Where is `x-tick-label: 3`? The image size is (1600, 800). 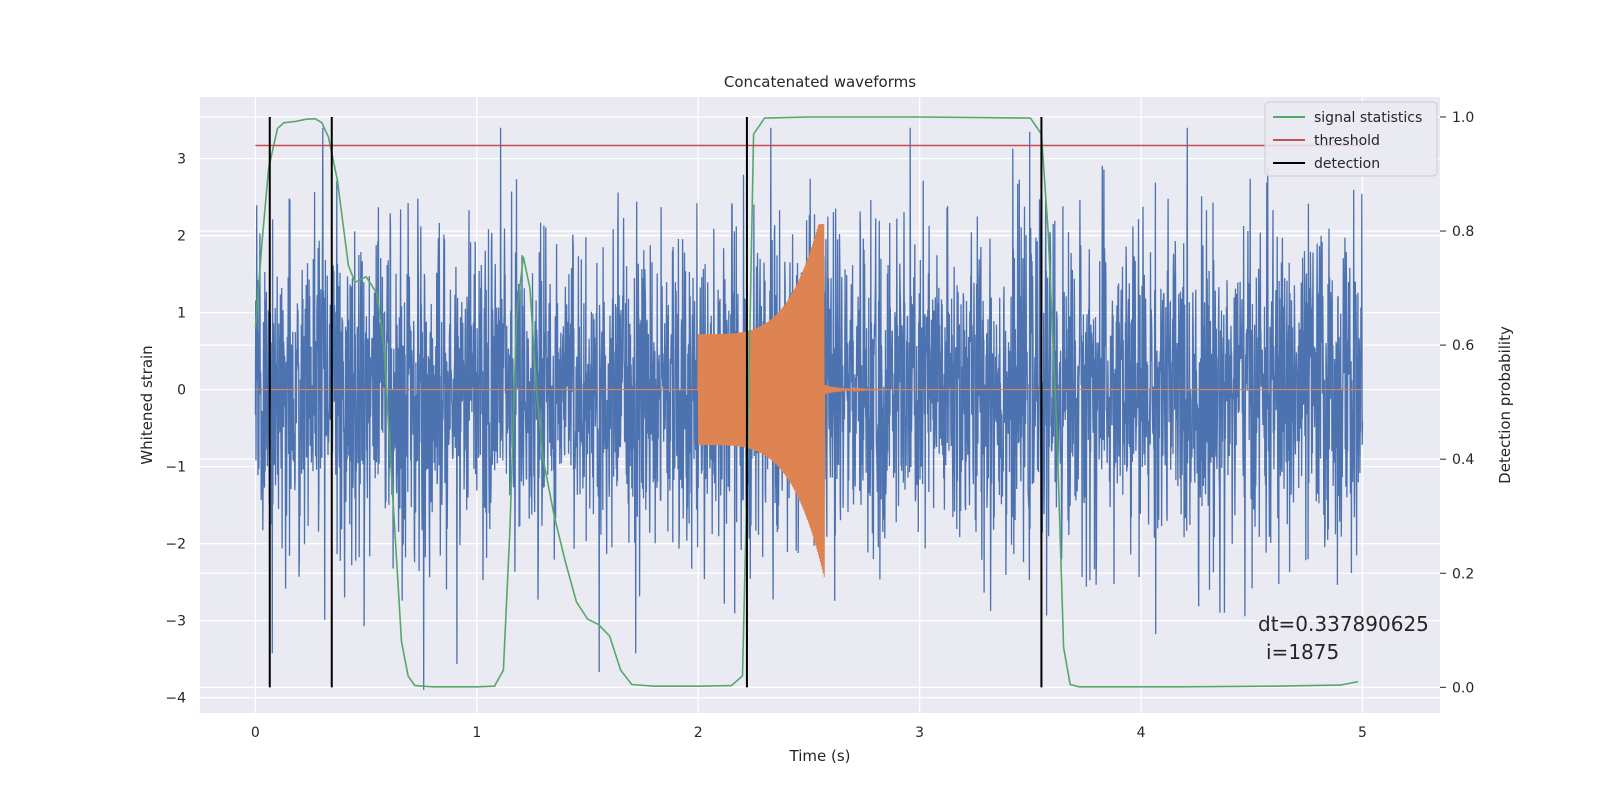 x-tick-label: 3 is located at coordinates (919, 733).